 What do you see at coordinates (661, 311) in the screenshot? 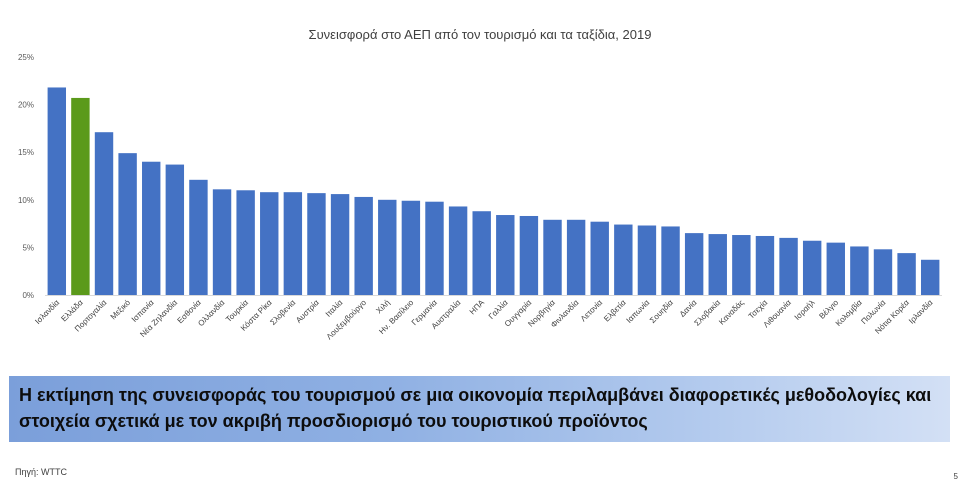
I see `x-tick-label: Σουηδία` at bounding box center [661, 311].